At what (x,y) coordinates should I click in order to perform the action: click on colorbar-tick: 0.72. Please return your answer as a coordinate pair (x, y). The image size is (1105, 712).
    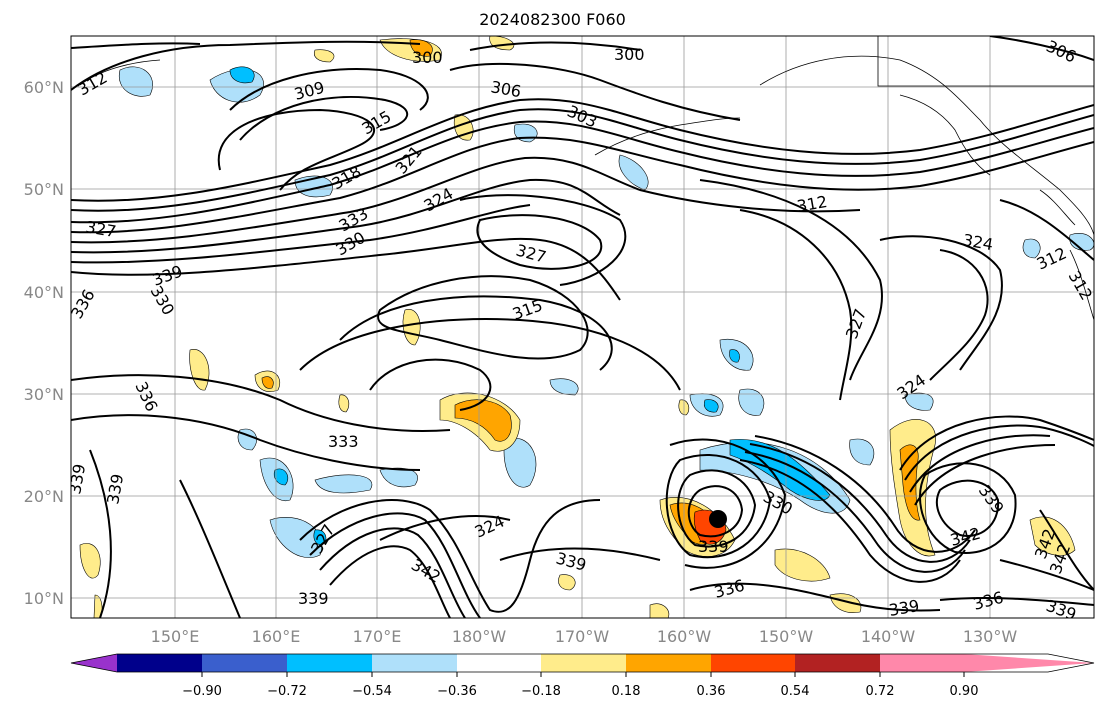
    Looking at the image, I should click on (880, 691).